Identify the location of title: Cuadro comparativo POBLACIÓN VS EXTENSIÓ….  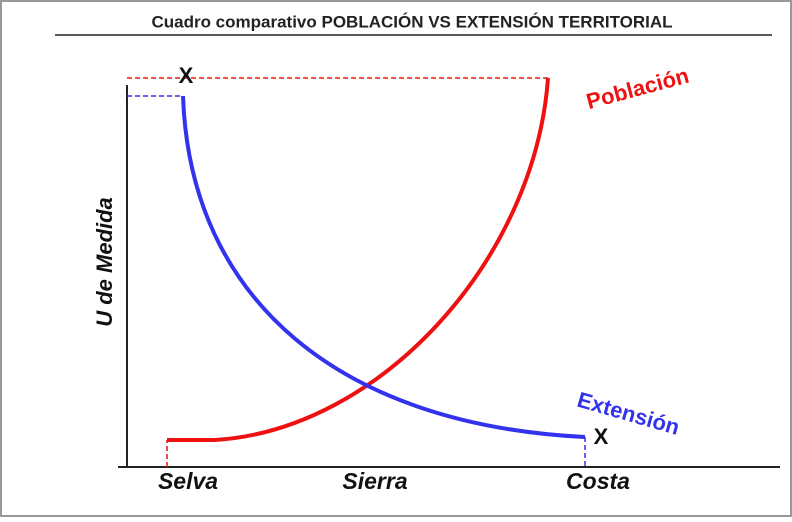
(411, 21).